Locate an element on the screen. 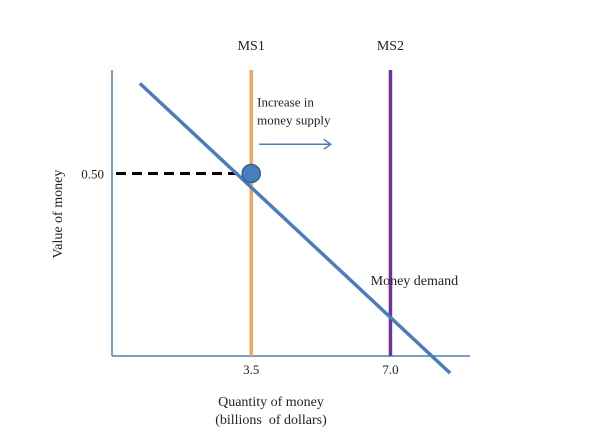 This screenshot has height=446, width=594. x-tick-label: 7.0 is located at coordinates (390, 369).